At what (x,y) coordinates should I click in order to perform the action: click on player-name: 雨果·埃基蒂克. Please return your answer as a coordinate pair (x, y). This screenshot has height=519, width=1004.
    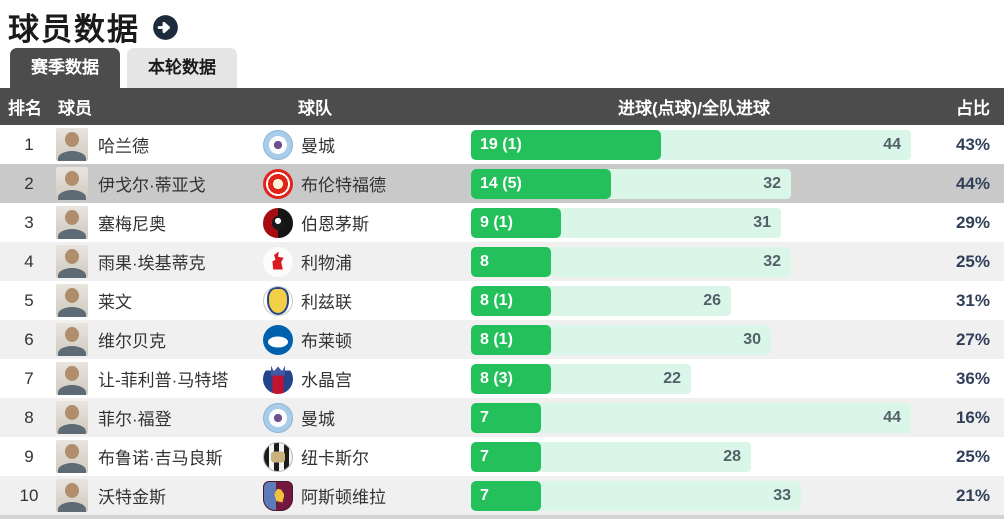
    Looking at the image, I should click on (152, 263).